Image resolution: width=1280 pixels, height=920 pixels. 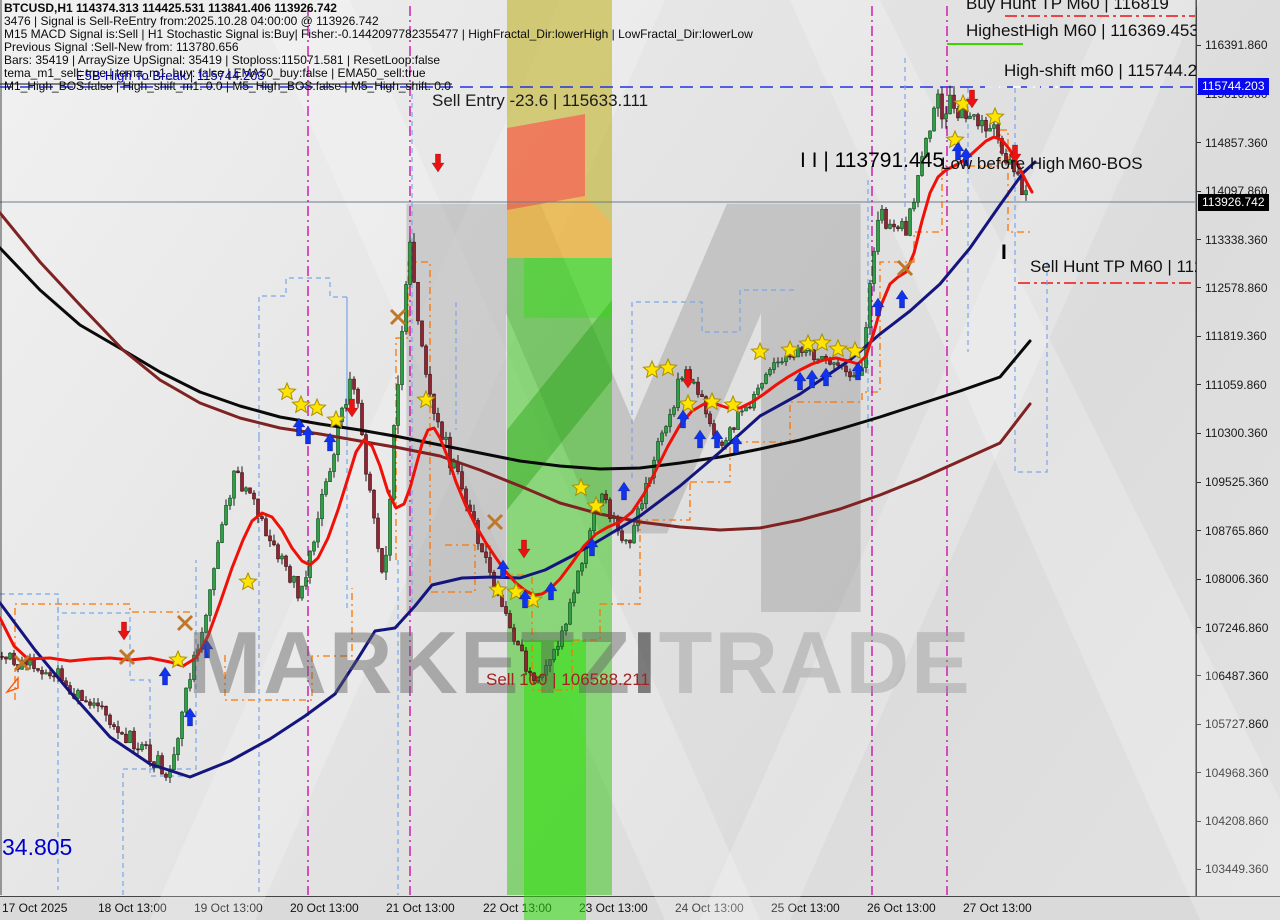 What do you see at coordinates (1067, 6) in the screenshot?
I see `buy-hunt-tp-label: Buy Hunt TP M60 | 116819` at bounding box center [1067, 6].